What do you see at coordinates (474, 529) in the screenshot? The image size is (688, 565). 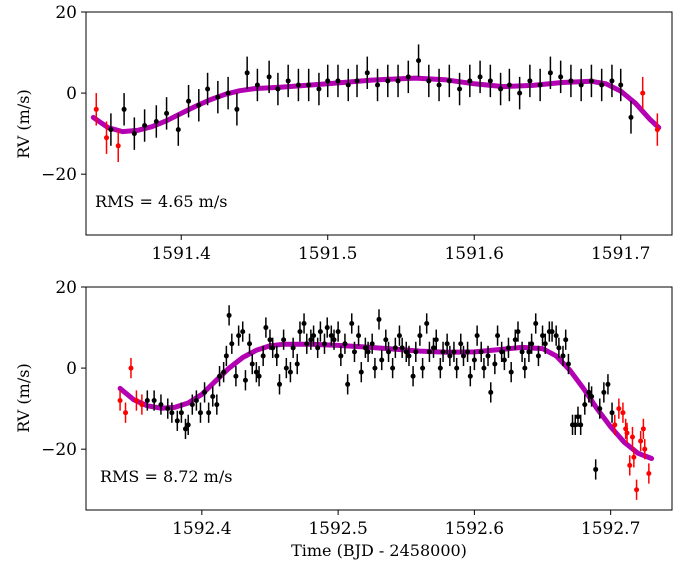 I see `x-tick-label: 1592.6` at bounding box center [474, 529].